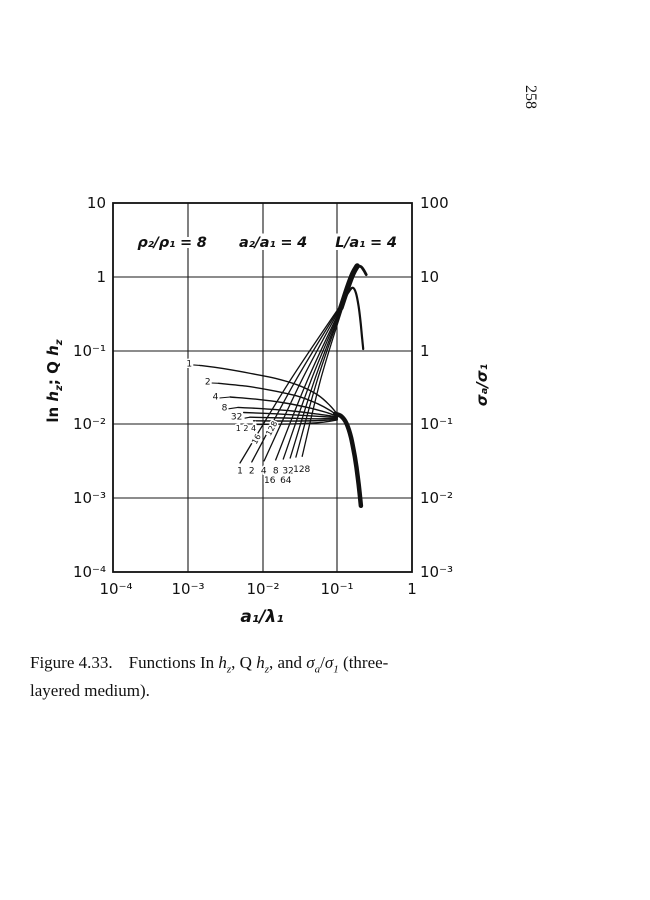  Describe the element at coordinates (54, 380) in the screenshot. I see `y-left-axis-label: ln hz; Q hz` at that location.